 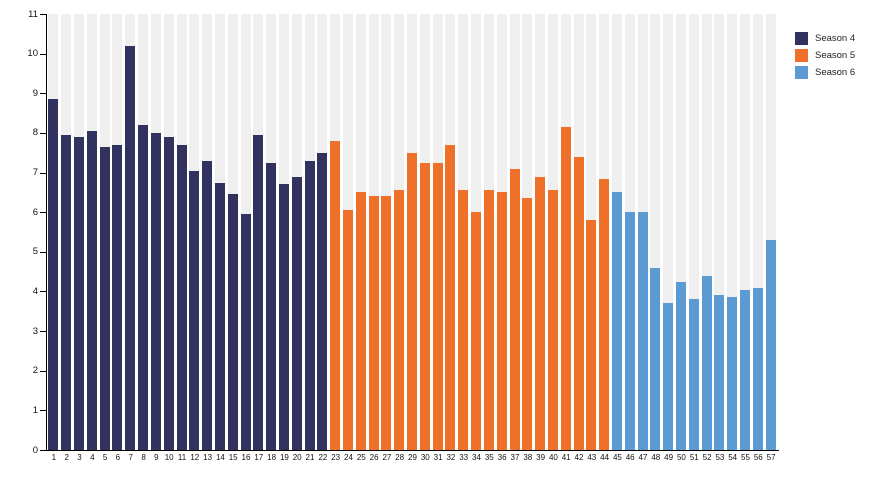 I want to click on x-axis-label: 44, so click(x=605, y=457).